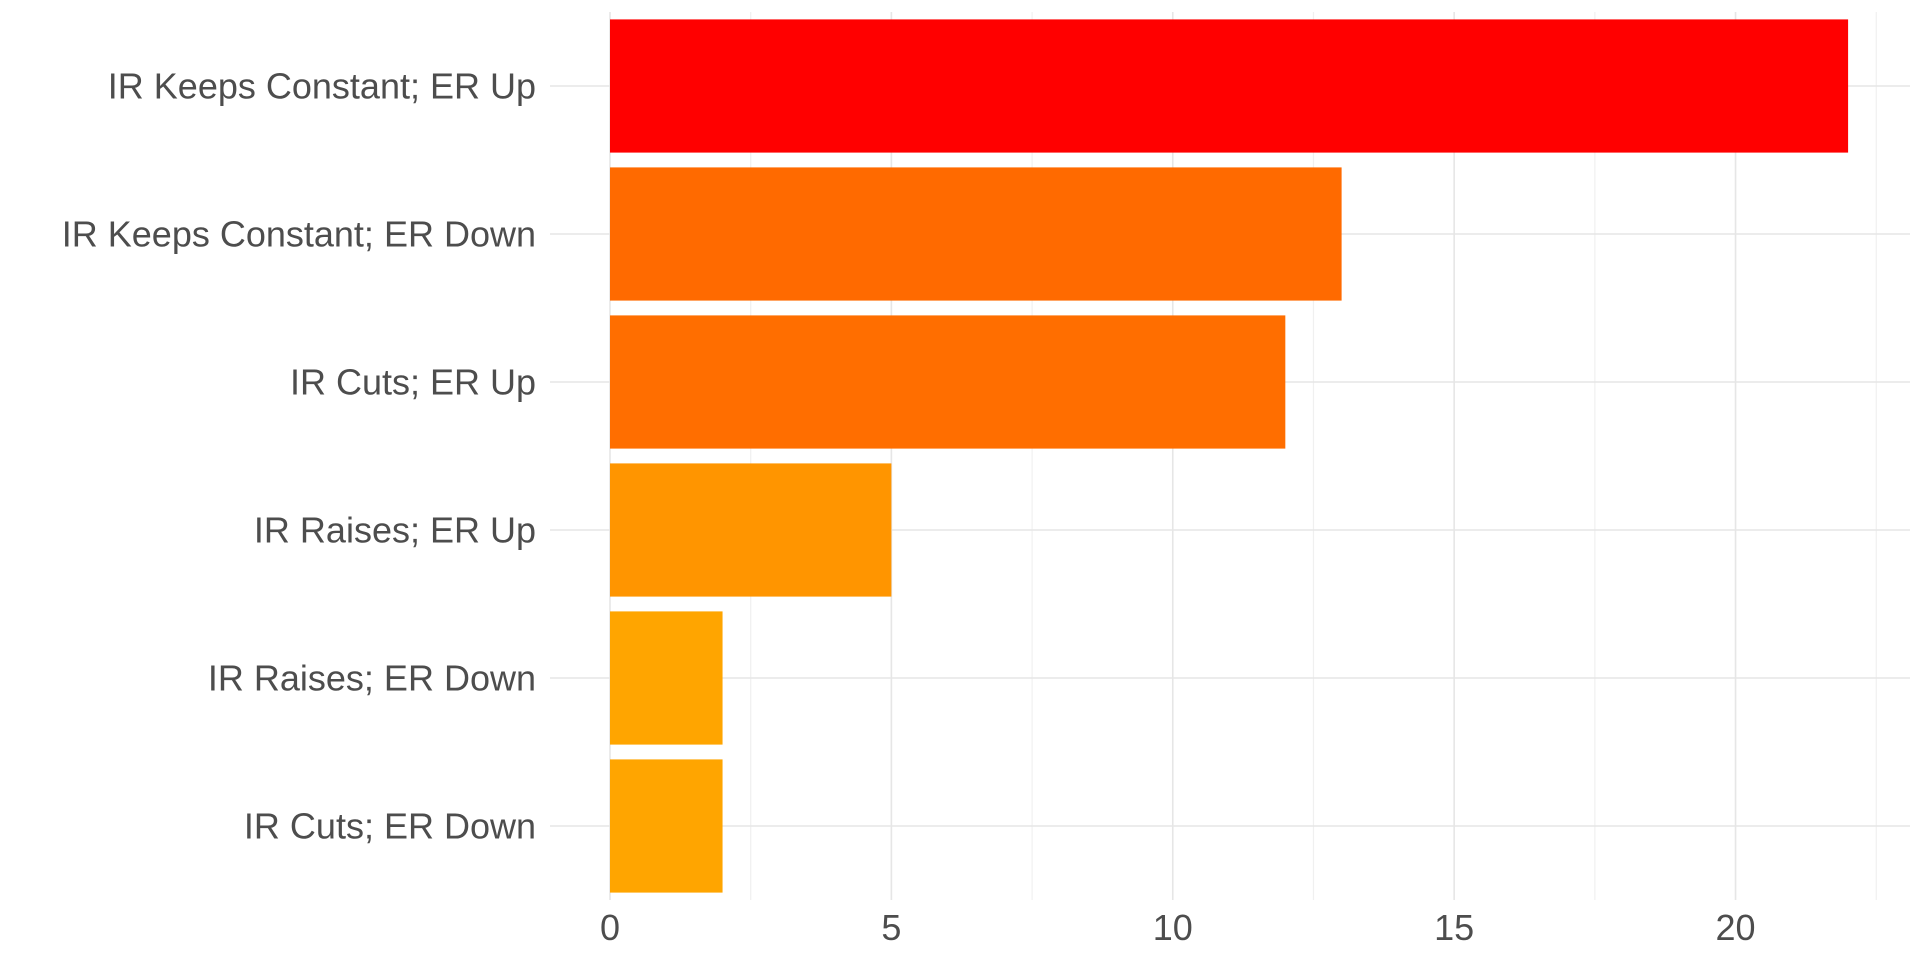  Describe the element at coordinates (891, 927) in the screenshot. I see `x-tick-label: 5` at that location.